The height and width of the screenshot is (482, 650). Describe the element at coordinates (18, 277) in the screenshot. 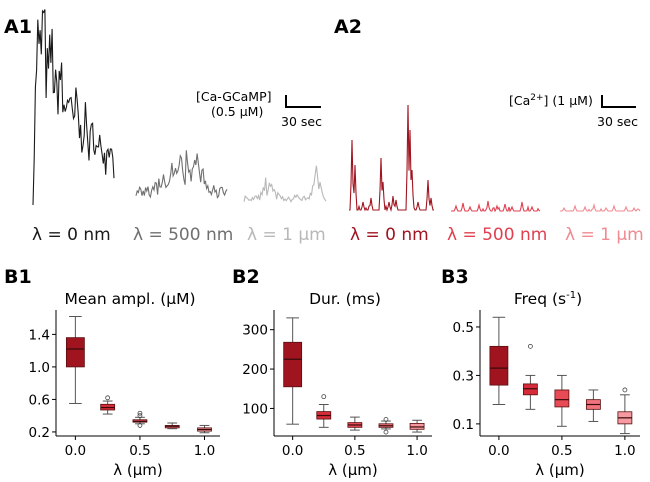

I see `panel-label-b1: B1` at that location.